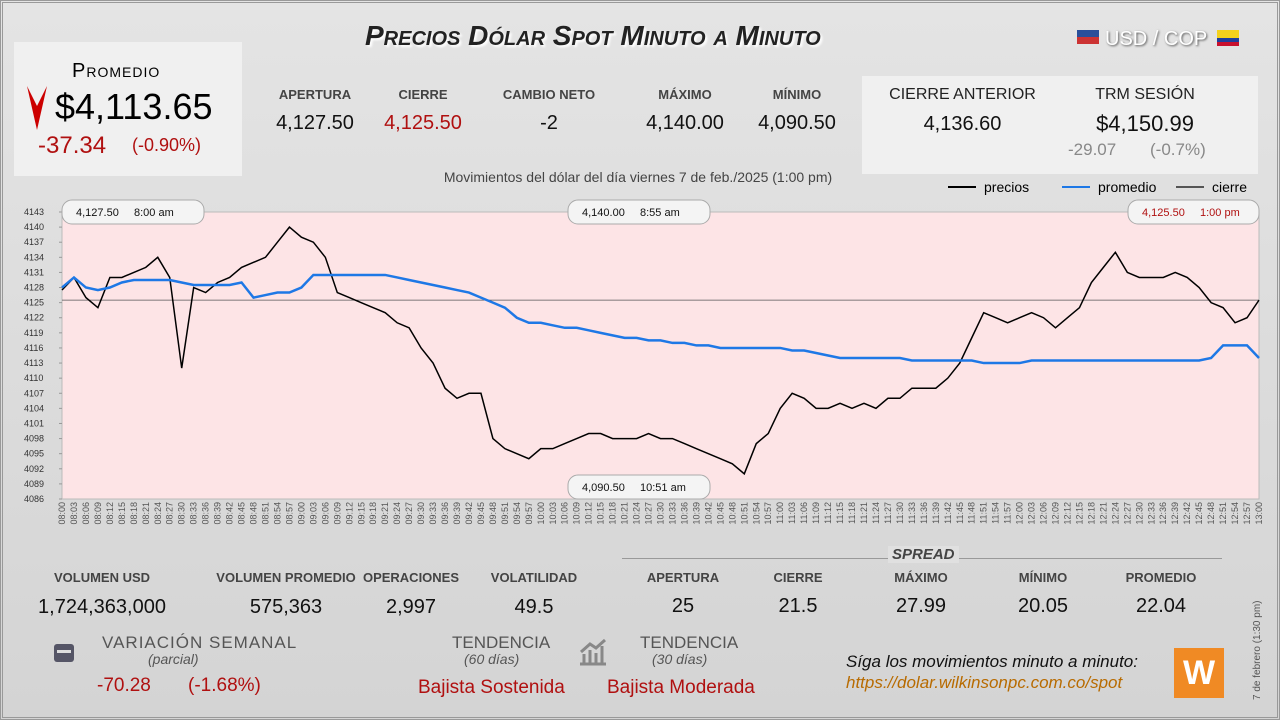 The width and height of the screenshot is (1280, 720). I want to click on stat-value: 4,125.50, so click(423, 123).